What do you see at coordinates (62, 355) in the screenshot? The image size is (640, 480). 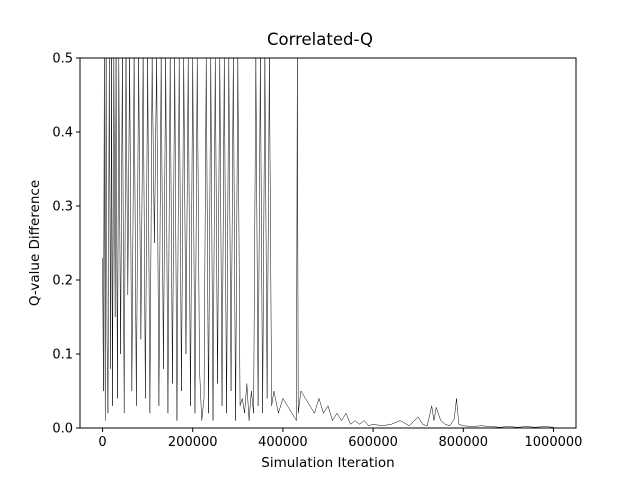 I see `y-tick-label: 0.1` at bounding box center [62, 355].